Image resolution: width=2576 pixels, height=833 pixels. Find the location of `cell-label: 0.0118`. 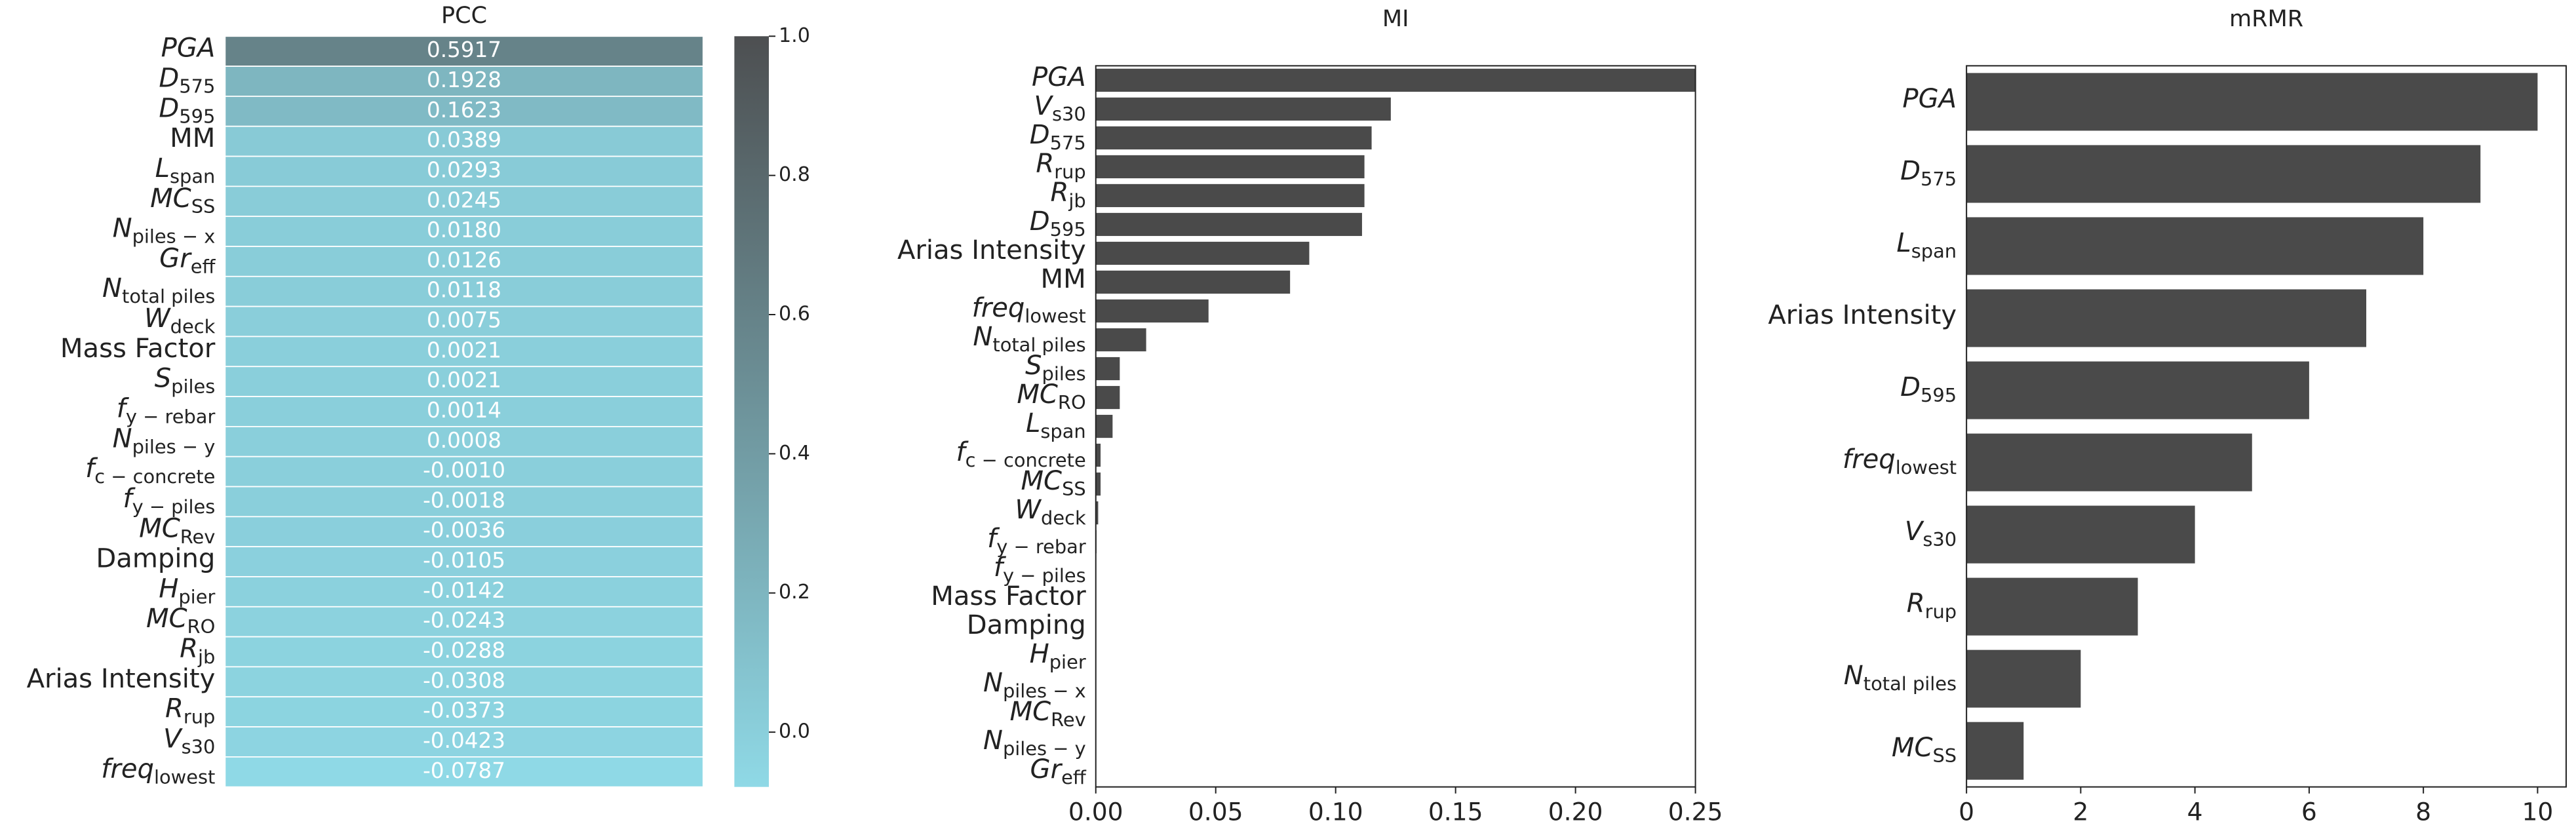

cell-label: 0.0118 is located at coordinates (464, 290).